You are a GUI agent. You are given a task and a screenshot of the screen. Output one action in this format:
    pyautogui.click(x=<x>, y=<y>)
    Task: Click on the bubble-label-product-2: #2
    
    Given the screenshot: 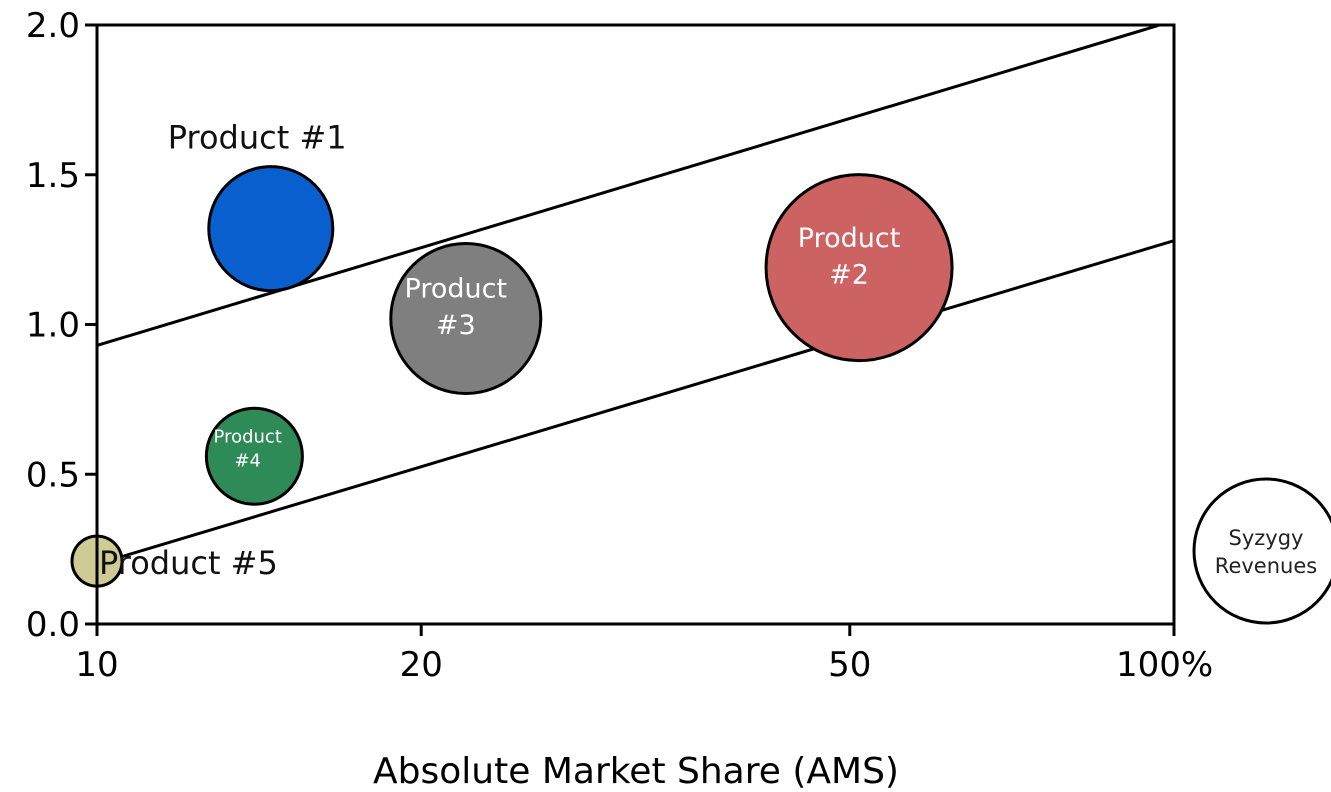 What is the action you would take?
    pyautogui.click(x=849, y=274)
    